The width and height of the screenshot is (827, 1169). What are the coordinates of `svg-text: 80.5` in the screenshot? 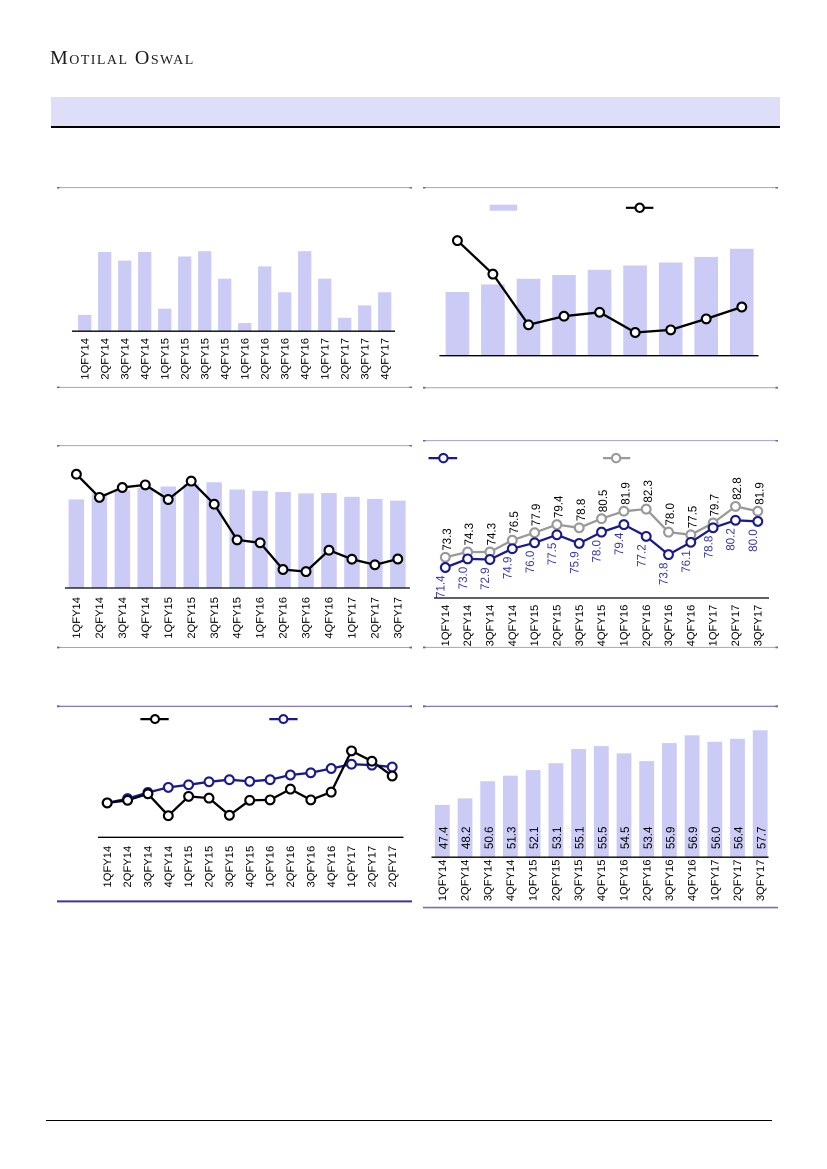 It's located at (603, 501).